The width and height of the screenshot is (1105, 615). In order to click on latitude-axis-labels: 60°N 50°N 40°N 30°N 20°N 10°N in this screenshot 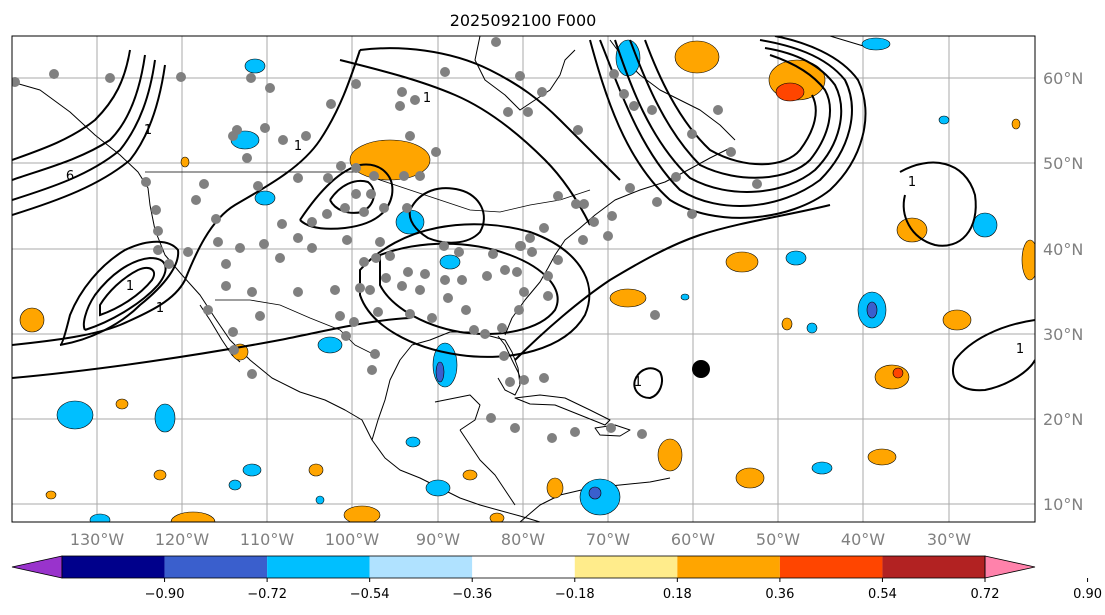, I will do `click(1063, 291)`.